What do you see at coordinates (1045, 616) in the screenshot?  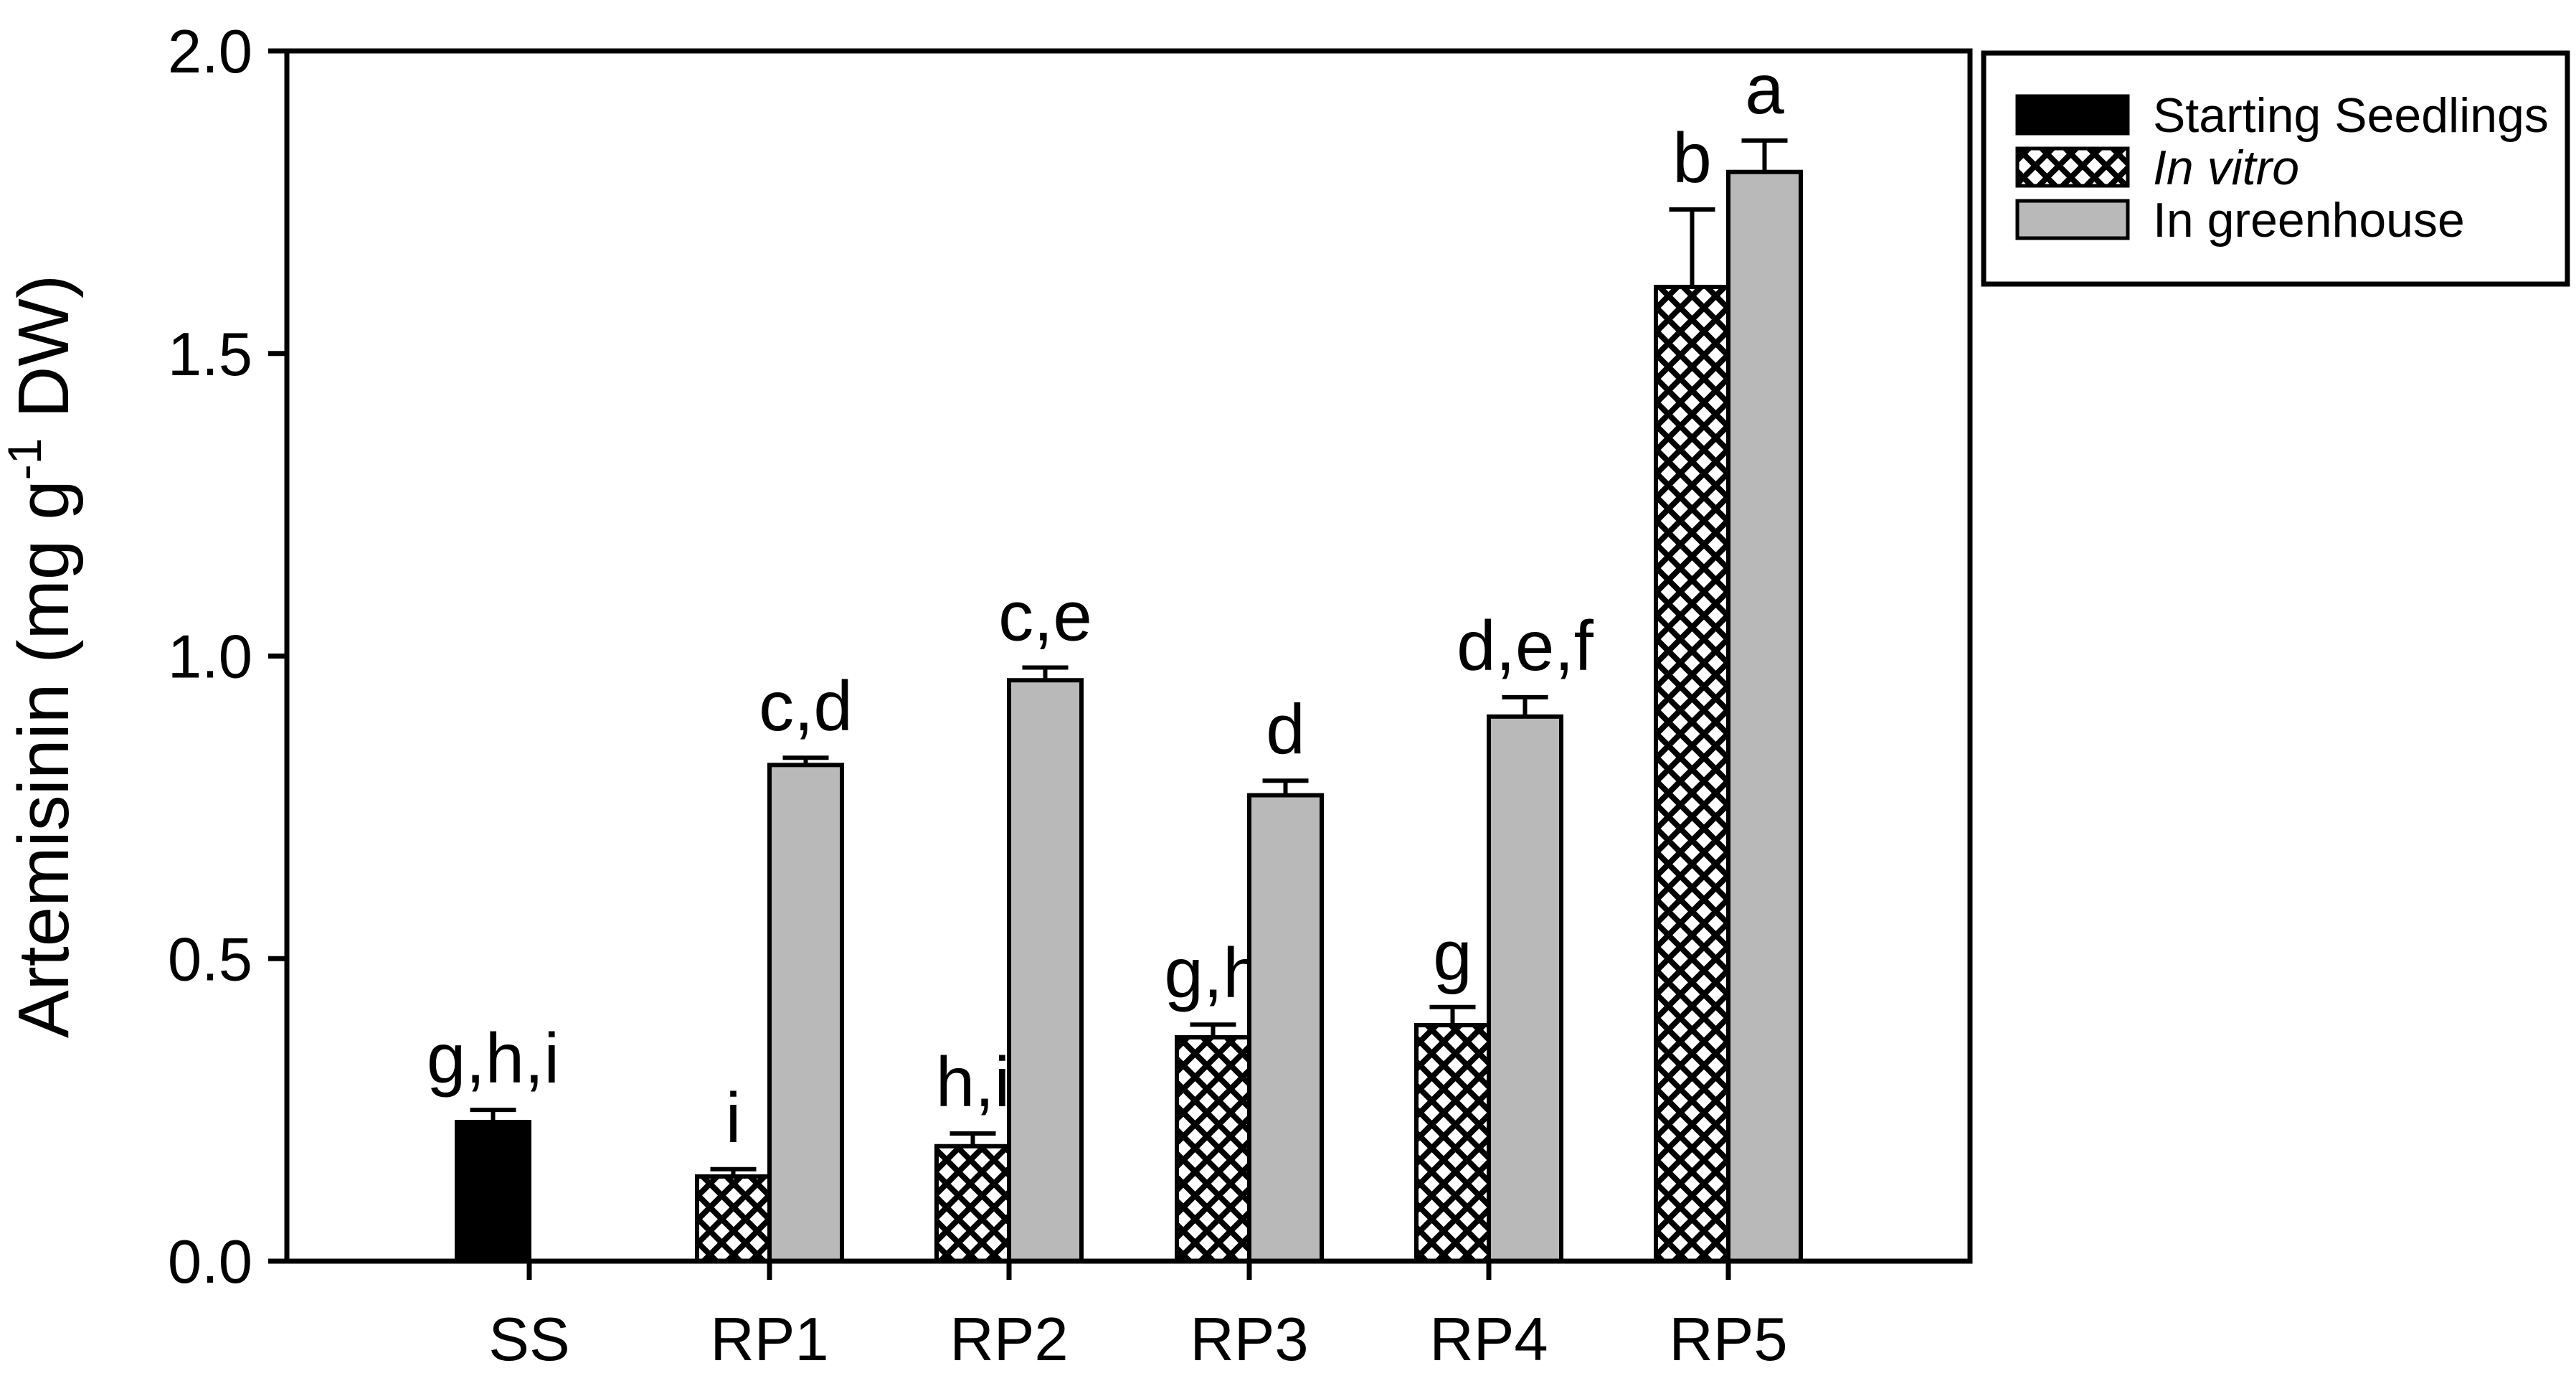 I see `sig-letter-rp2-in-greenhouse: c,e` at bounding box center [1045, 616].